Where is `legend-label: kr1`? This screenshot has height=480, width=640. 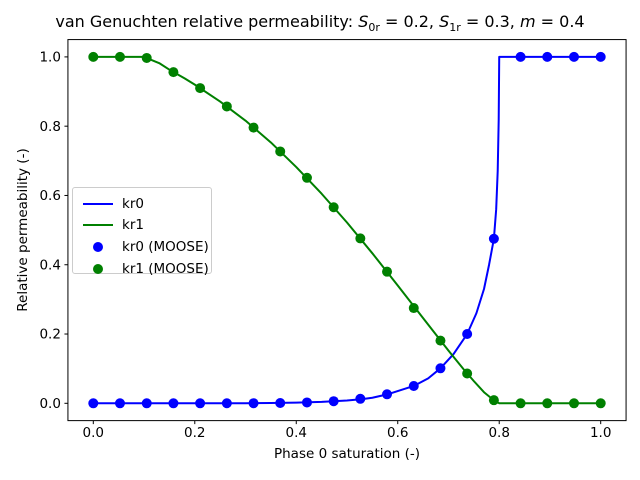 legend-label: kr1 is located at coordinates (133, 225).